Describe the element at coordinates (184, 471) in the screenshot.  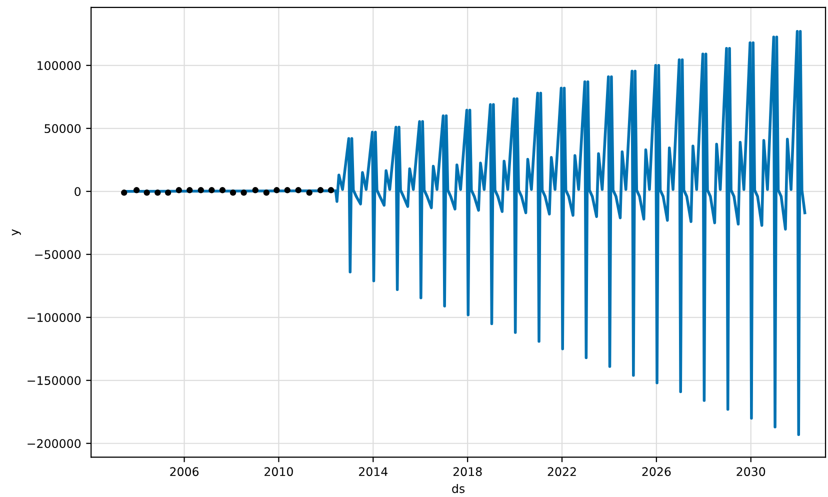
I see `x-tick-label: 2006` at that location.